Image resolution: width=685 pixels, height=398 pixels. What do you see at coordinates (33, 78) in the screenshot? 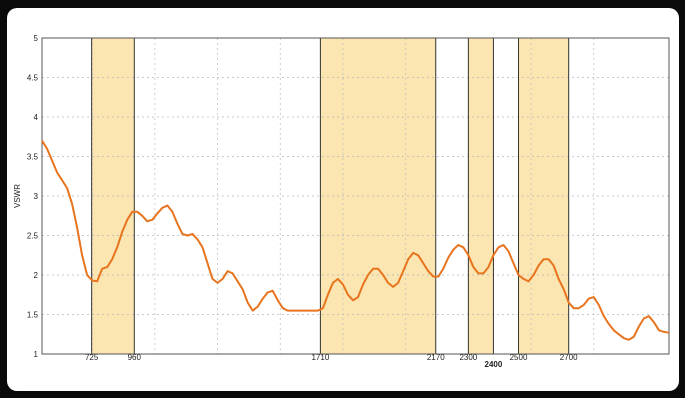
I see `y-tick-label: 4.5` at bounding box center [33, 78].